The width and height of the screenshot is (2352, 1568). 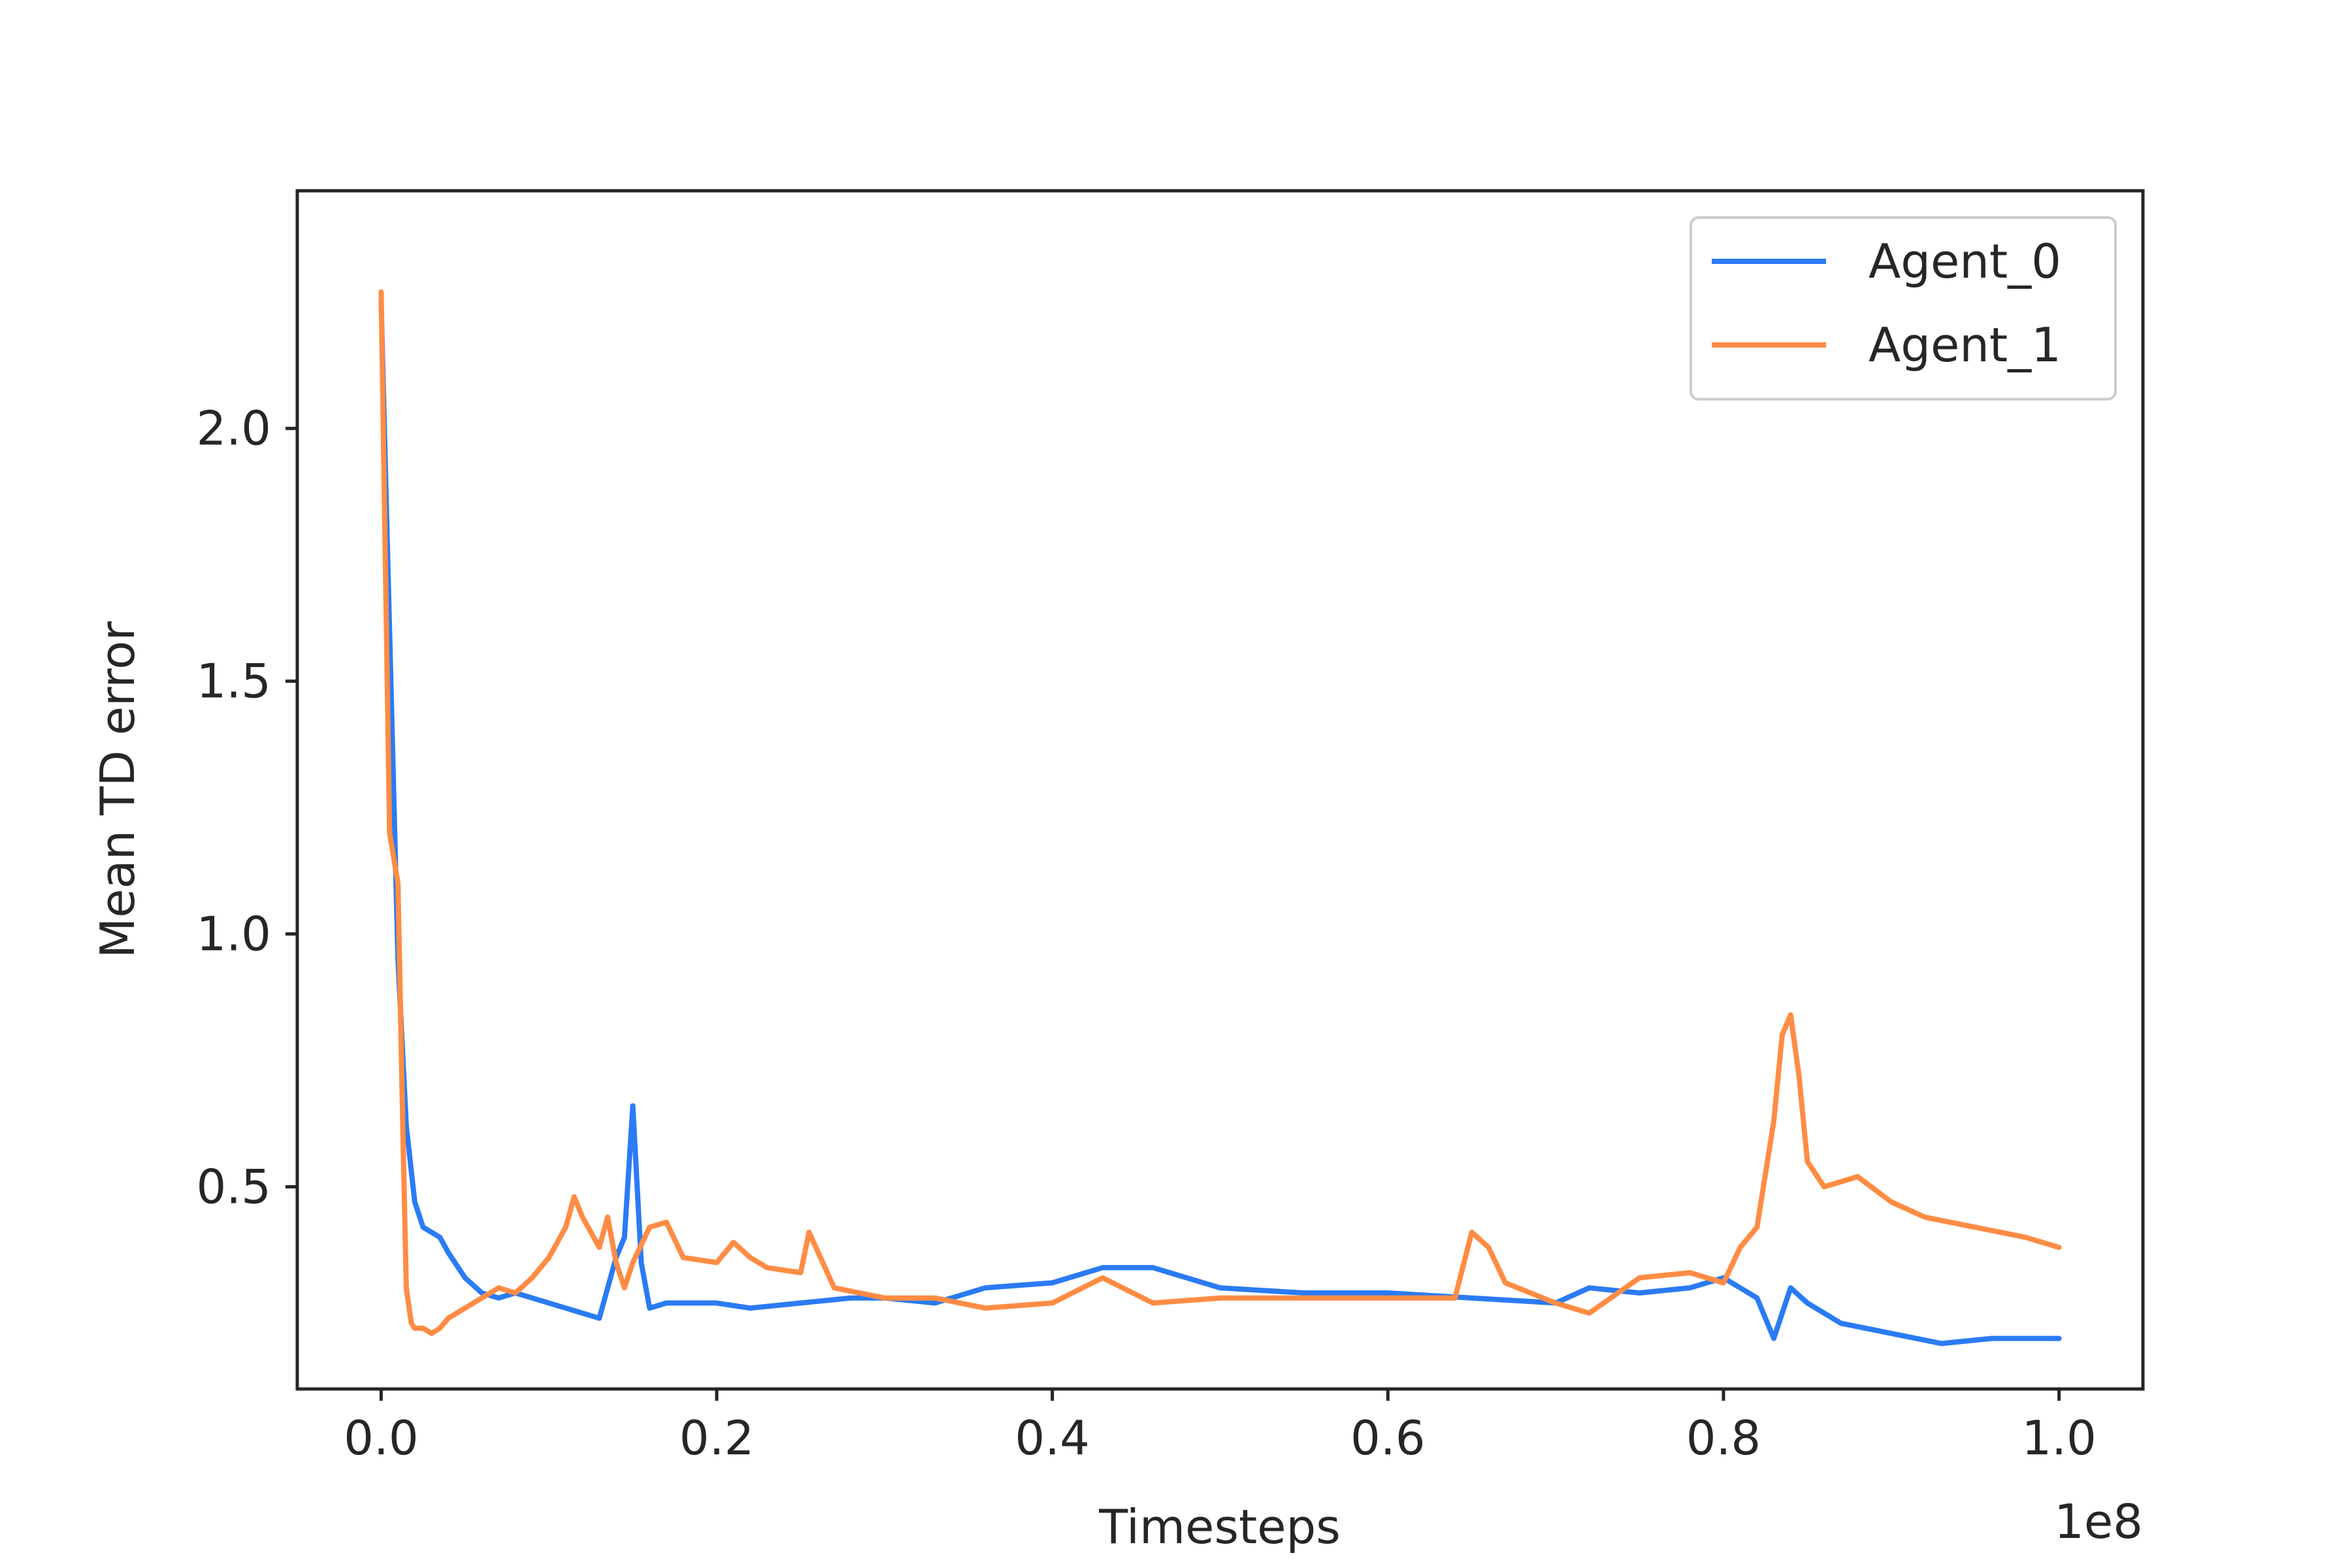 What do you see at coordinates (717, 1438) in the screenshot?
I see `x-tick-label: 0.2` at bounding box center [717, 1438].